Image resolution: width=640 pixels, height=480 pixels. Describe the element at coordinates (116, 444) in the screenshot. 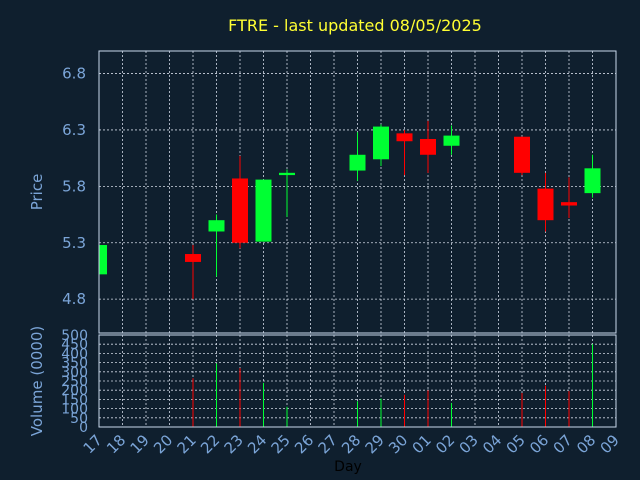

I see `x-tick-label: 18` at that location.